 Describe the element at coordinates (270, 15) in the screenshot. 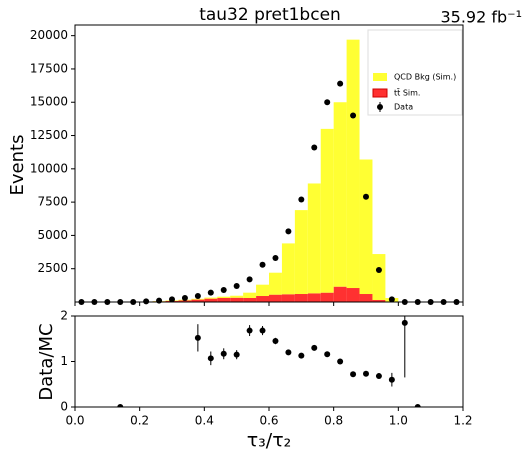

I see `chart-title: tau32 pret1bcen` at that location.